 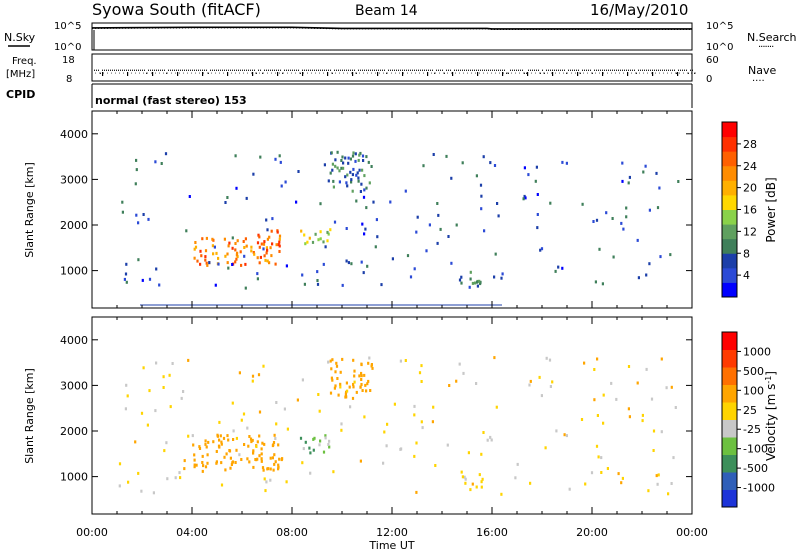 What do you see at coordinates (74, 385) in the screenshot?
I see `range-tick-label: 3000` at bounding box center [74, 385].